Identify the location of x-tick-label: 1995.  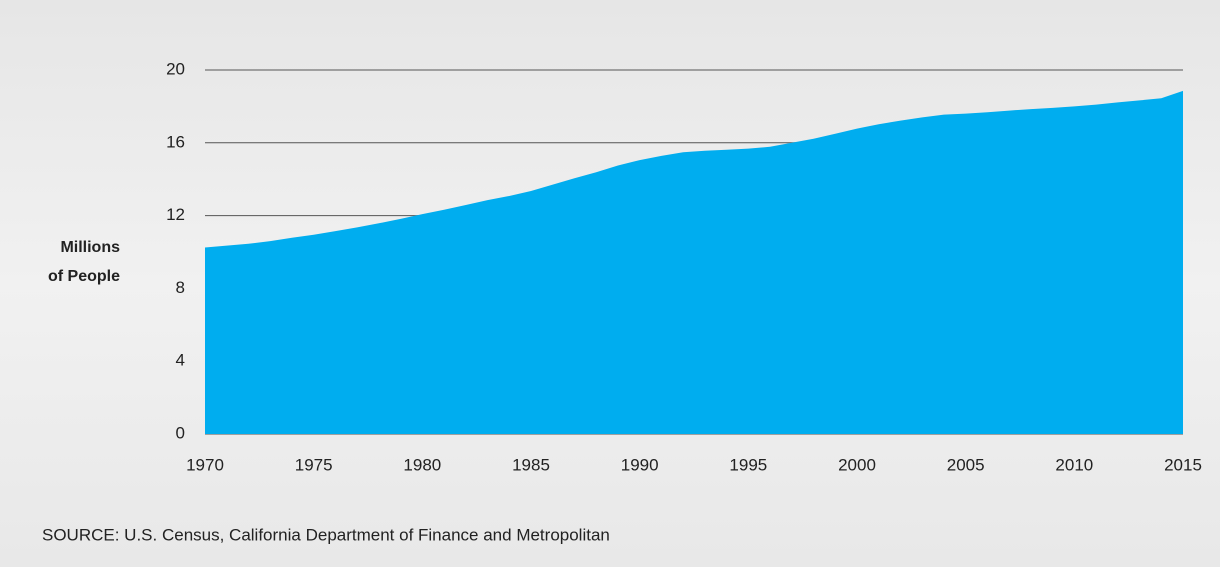
(748, 464).